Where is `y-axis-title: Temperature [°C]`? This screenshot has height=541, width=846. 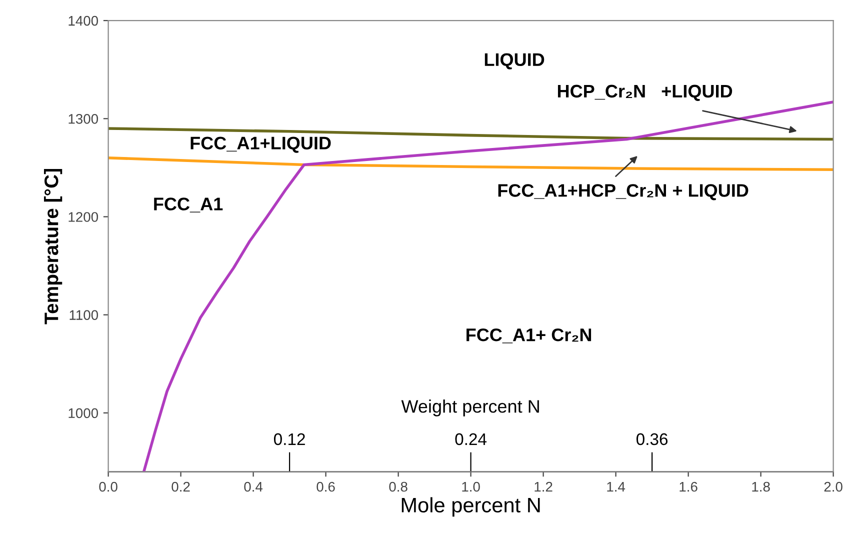
y-axis-title: Temperature [°C] is located at coordinates (53, 246).